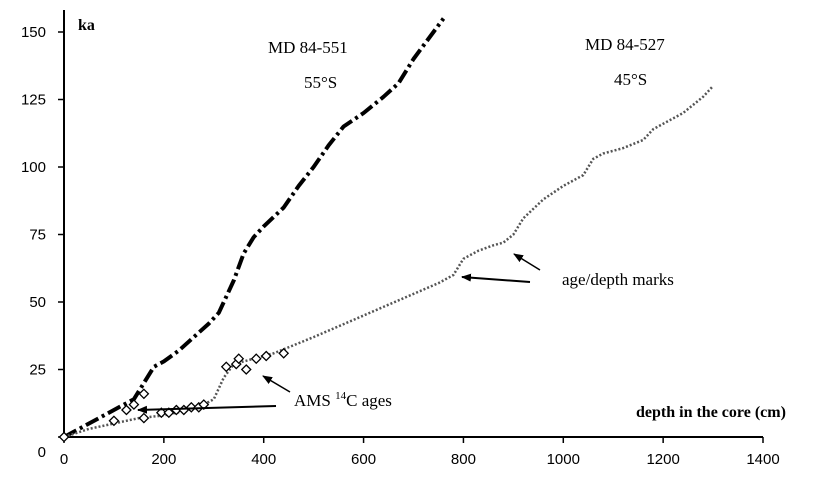 Image resolution: width=829 pixels, height=484 pixels. I want to click on series-label-md84-551-name: MD 84-551, so click(308, 47).